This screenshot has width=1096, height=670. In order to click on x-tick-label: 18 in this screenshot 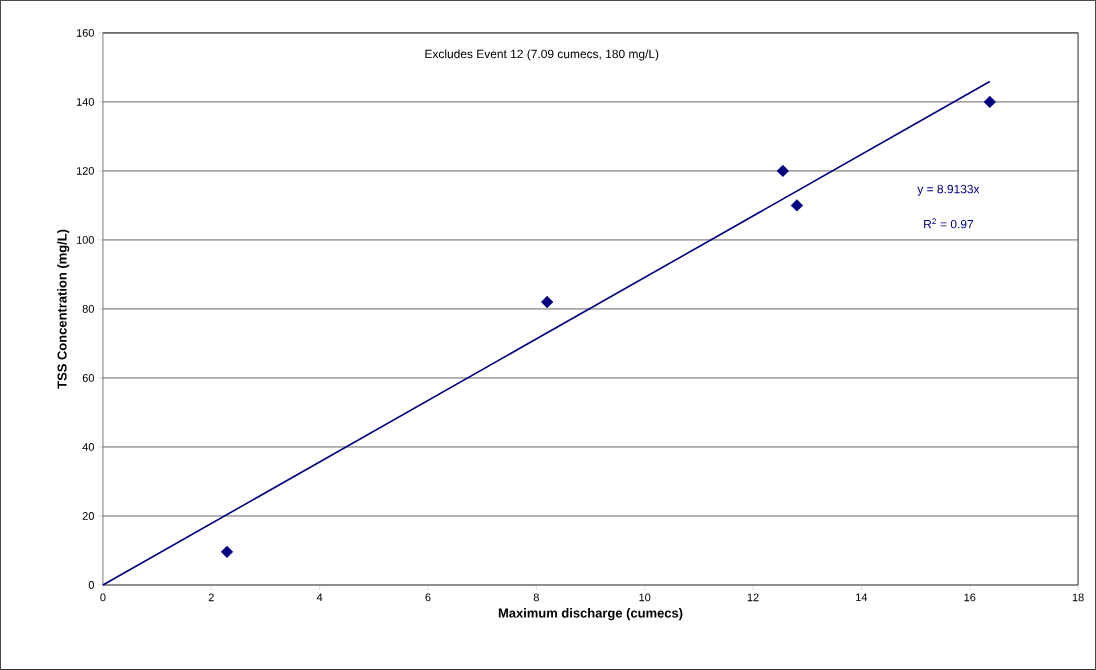, I will do `click(1078, 597)`.